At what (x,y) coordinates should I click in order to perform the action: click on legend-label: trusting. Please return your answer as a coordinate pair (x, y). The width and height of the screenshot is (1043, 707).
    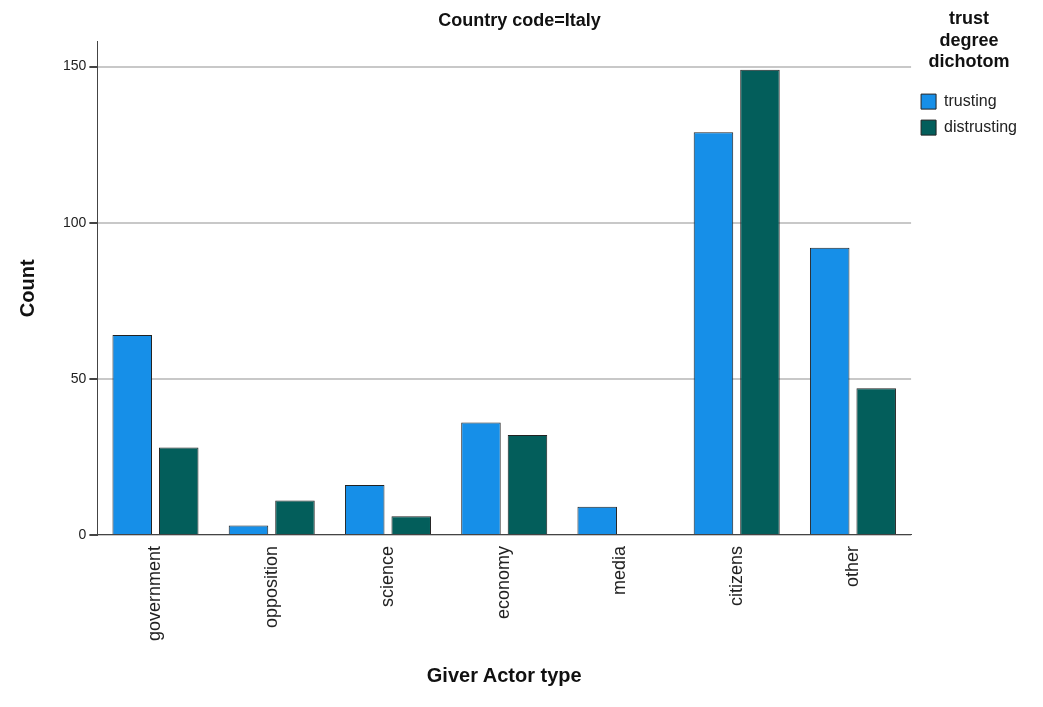
    Looking at the image, I should click on (970, 101).